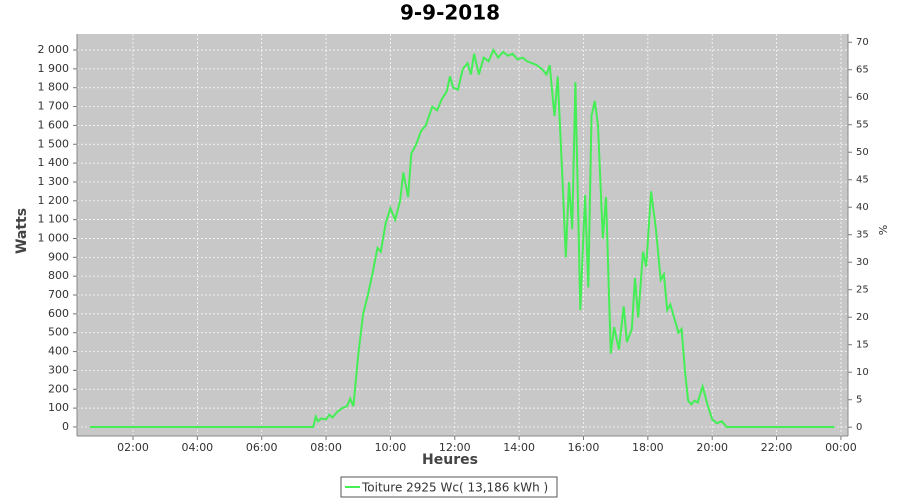 This screenshot has height=504, width=900. I want to click on y-tick-label: 0, so click(65, 426).